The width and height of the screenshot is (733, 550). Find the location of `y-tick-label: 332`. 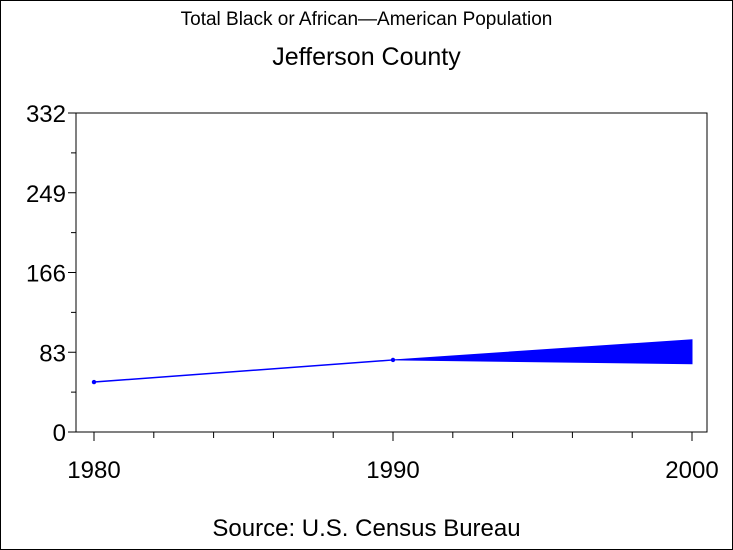

y-tick-label: 332 is located at coordinates (46, 114).